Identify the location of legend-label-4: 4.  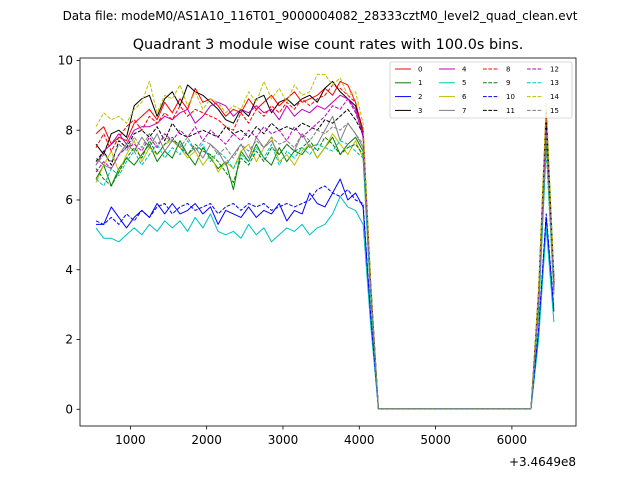
(464, 69).